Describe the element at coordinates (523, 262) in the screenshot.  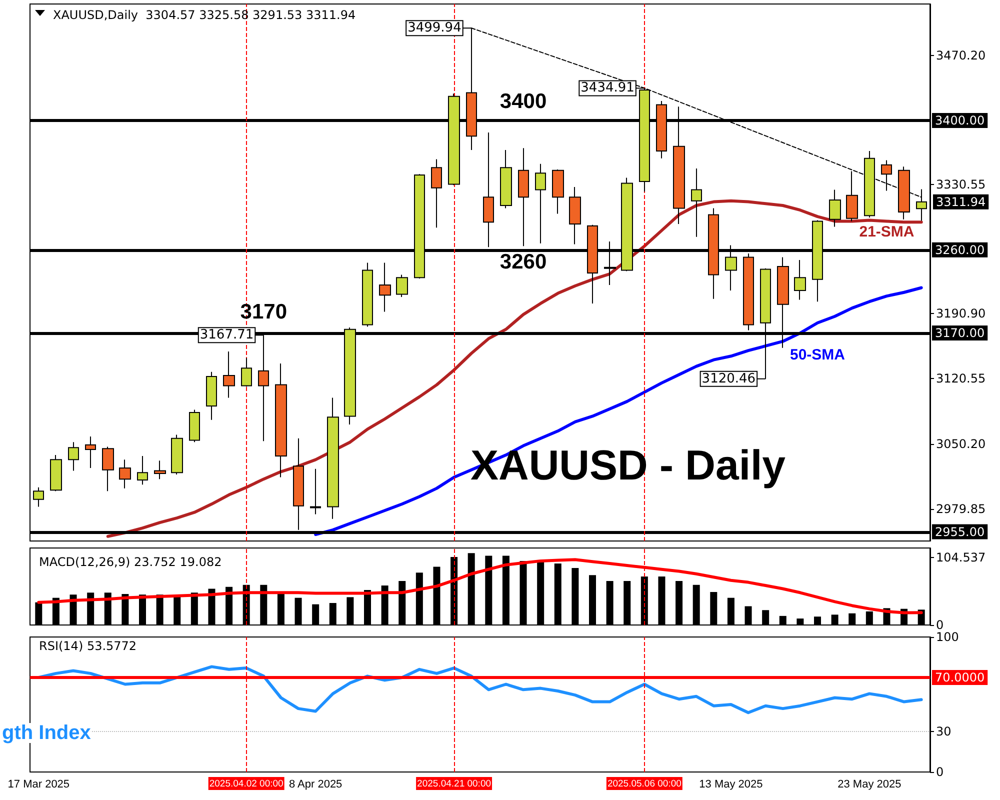
I see `annotation: 3260` at that location.